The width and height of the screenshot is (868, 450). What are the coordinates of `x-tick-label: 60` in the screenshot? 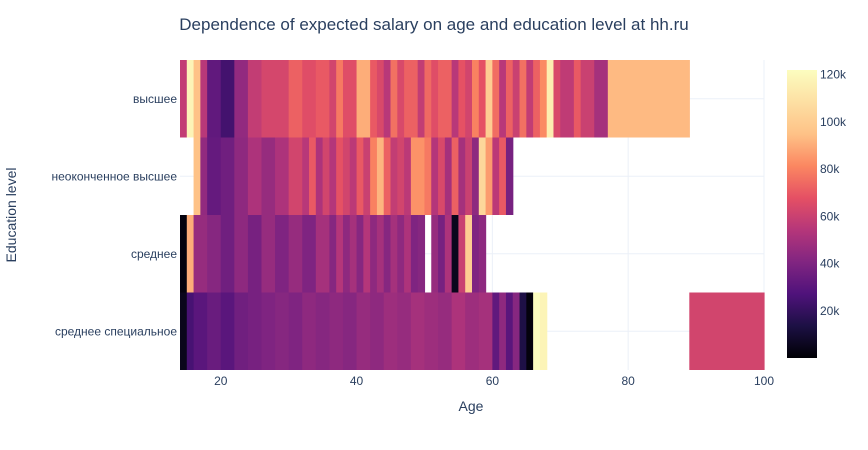 It's located at (493, 381).